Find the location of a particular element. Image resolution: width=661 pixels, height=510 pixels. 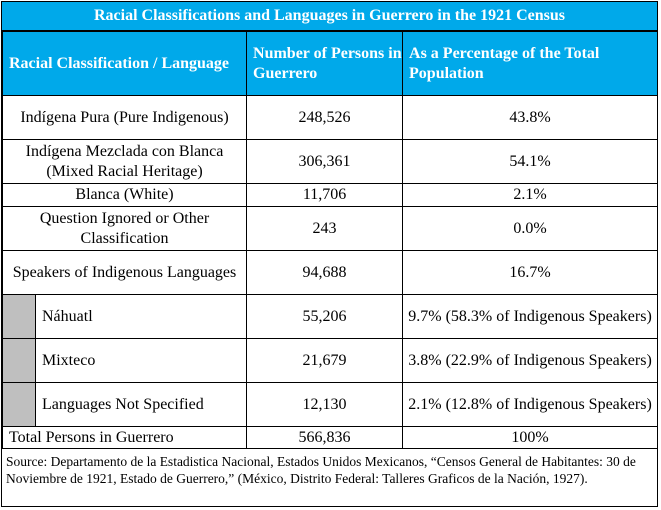

row-percent: 16.7% is located at coordinates (530, 272).